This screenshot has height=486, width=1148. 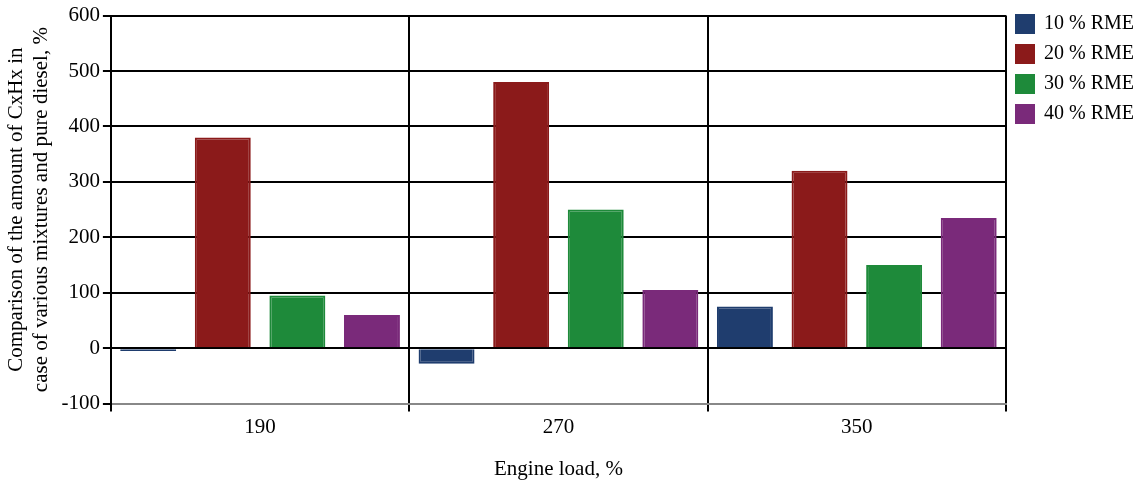 What do you see at coordinates (1089, 82) in the screenshot?
I see `legend-label: 30 % RME` at bounding box center [1089, 82].